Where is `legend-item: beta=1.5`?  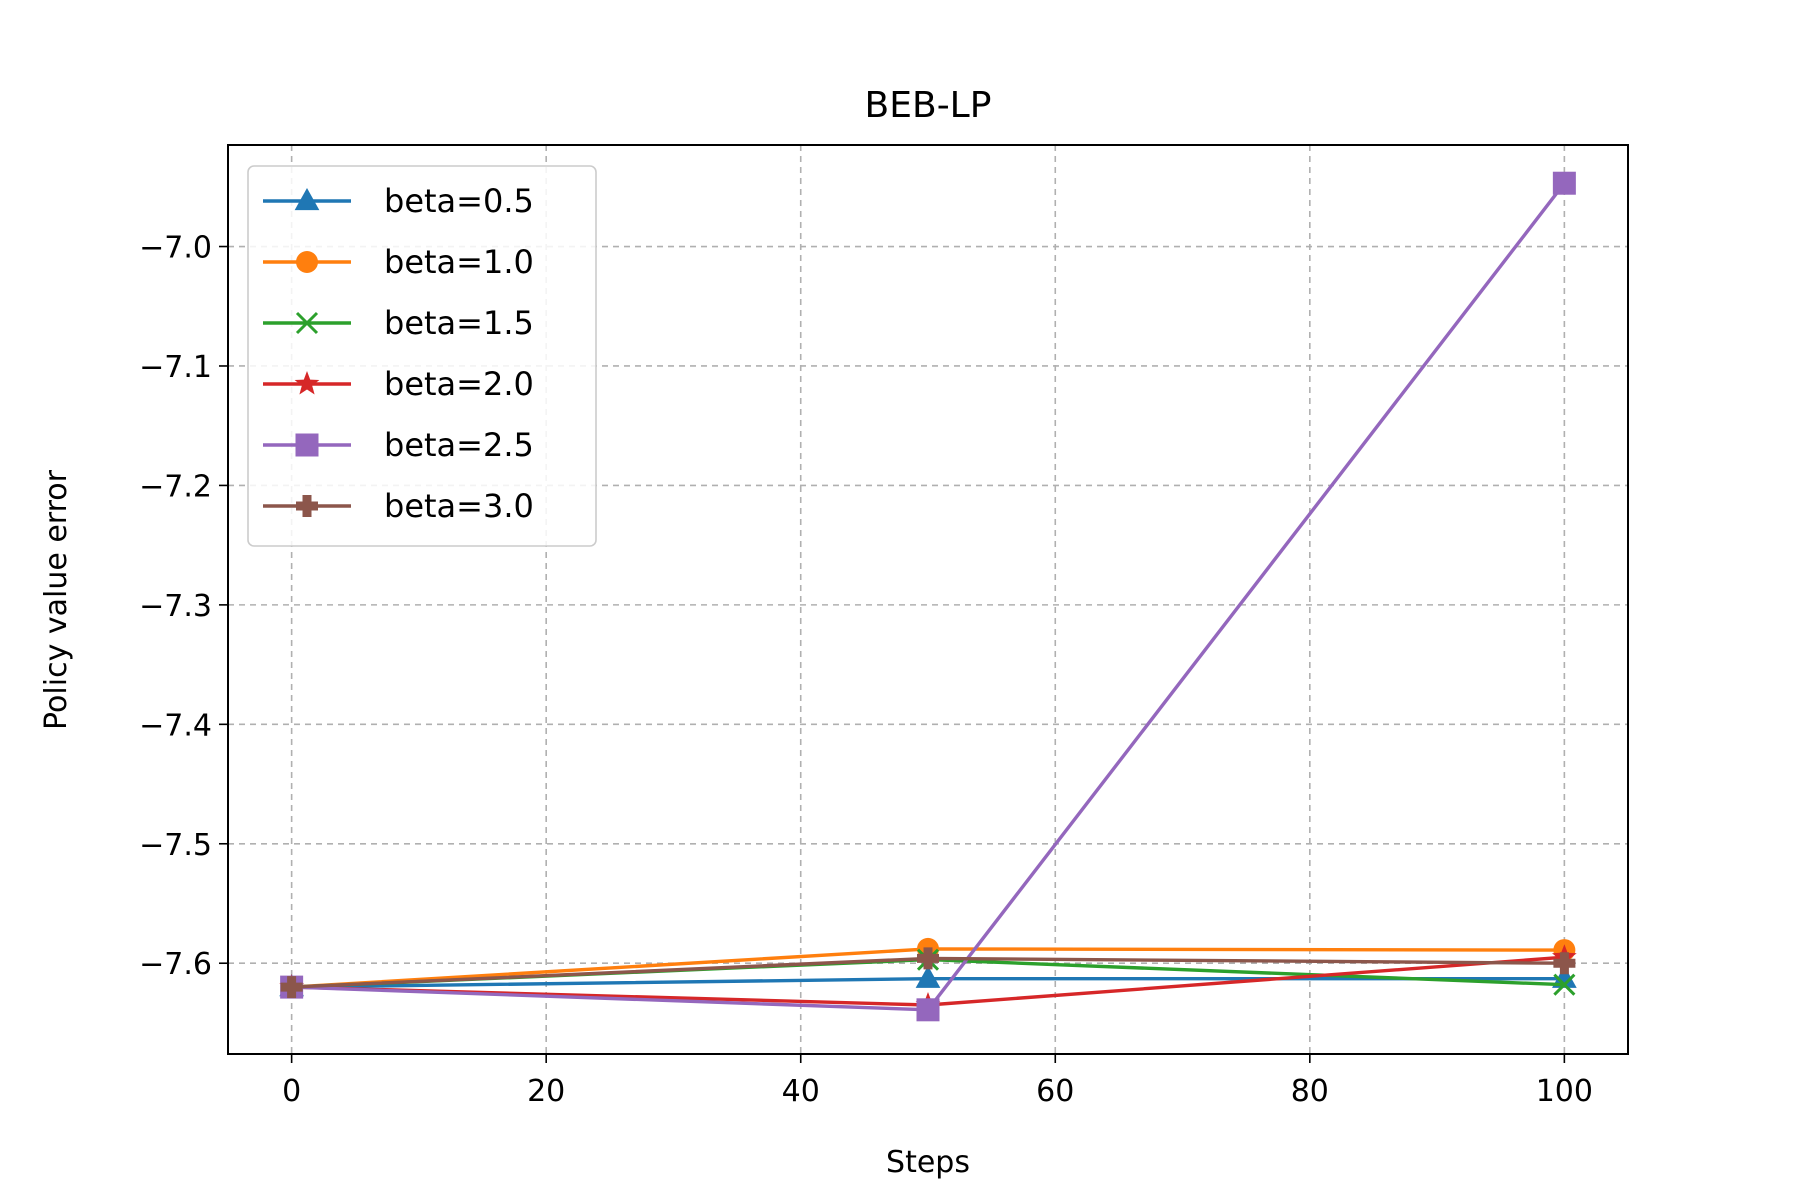
legend-item: beta=1.5 is located at coordinates (398, 323).